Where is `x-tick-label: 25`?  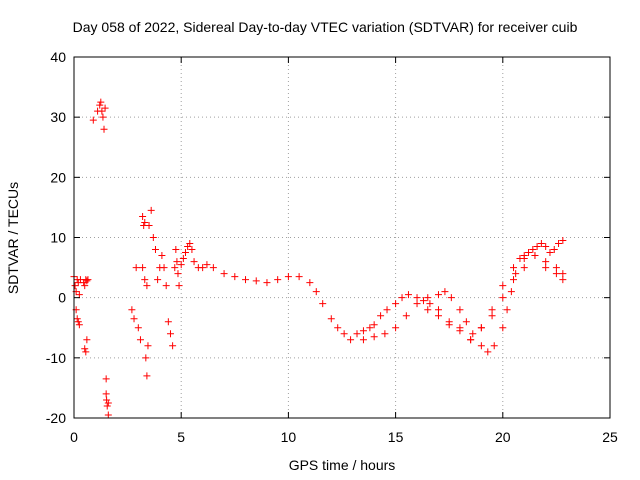 x-tick-label: 25 is located at coordinates (610, 437).